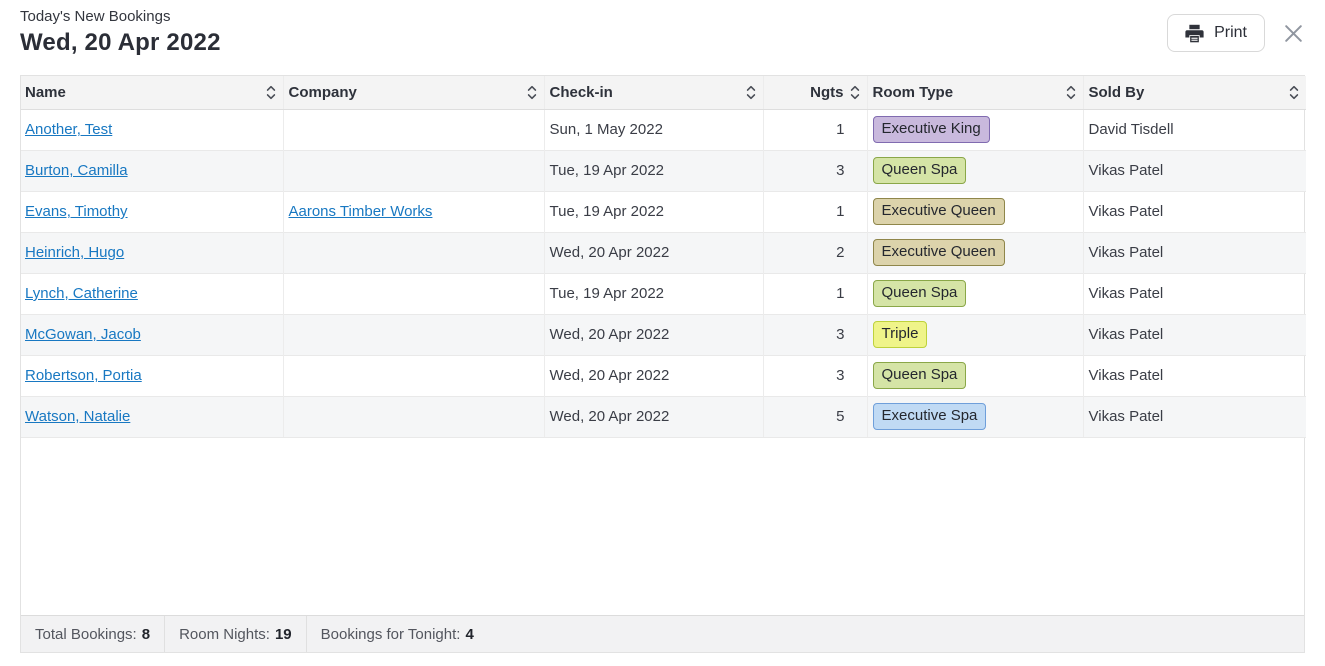 The height and width of the screenshot is (666, 1325). I want to click on guest-name-link: McGowan, Jacob, so click(83, 334).